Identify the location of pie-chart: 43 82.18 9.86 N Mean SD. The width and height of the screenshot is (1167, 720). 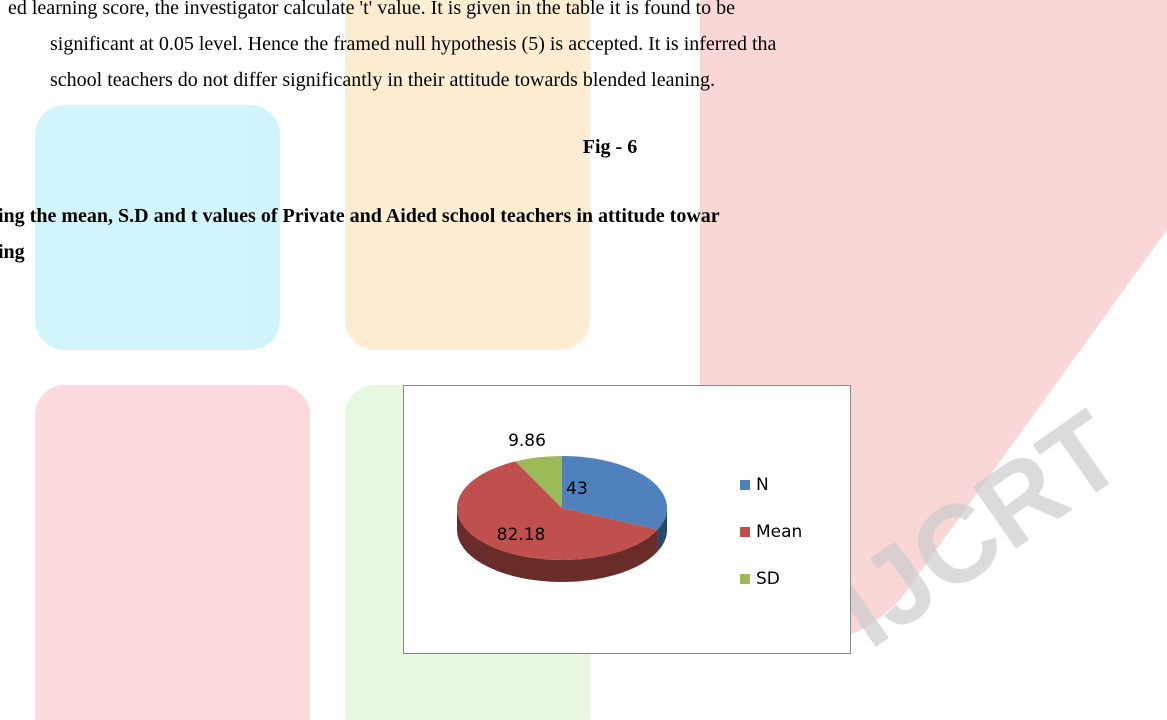
(629, 510).